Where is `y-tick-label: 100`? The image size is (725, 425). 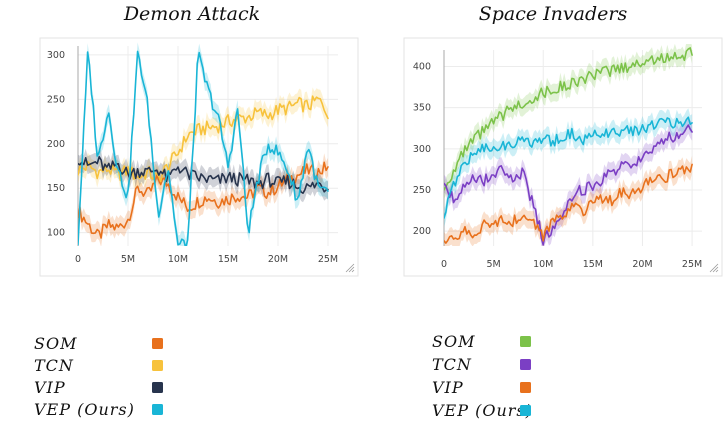
y-tick-label: 100 is located at coordinates (56, 233).